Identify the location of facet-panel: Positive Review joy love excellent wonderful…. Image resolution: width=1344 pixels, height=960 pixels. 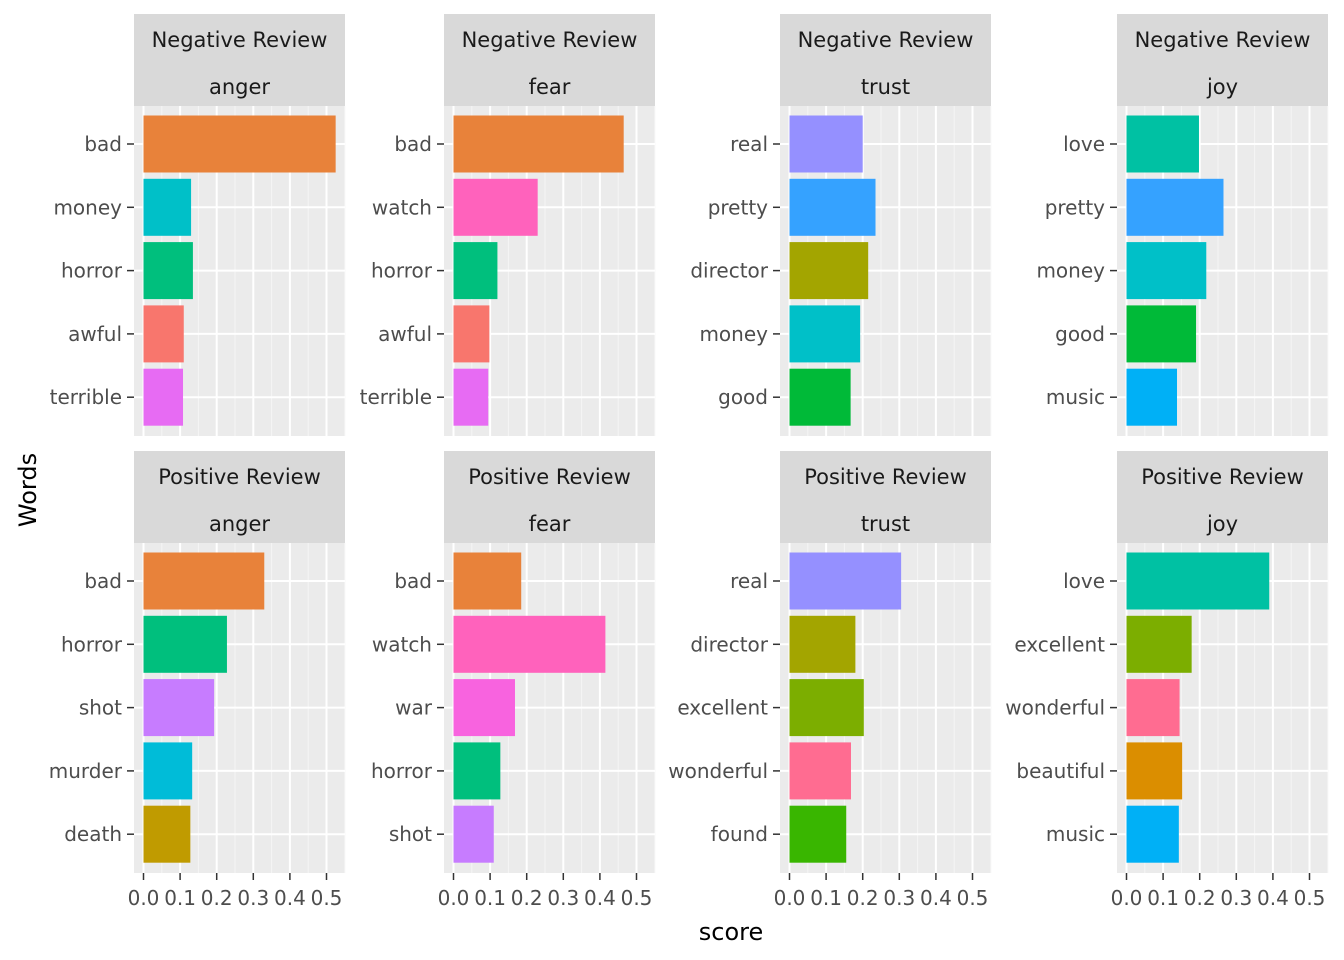
(1167, 680).